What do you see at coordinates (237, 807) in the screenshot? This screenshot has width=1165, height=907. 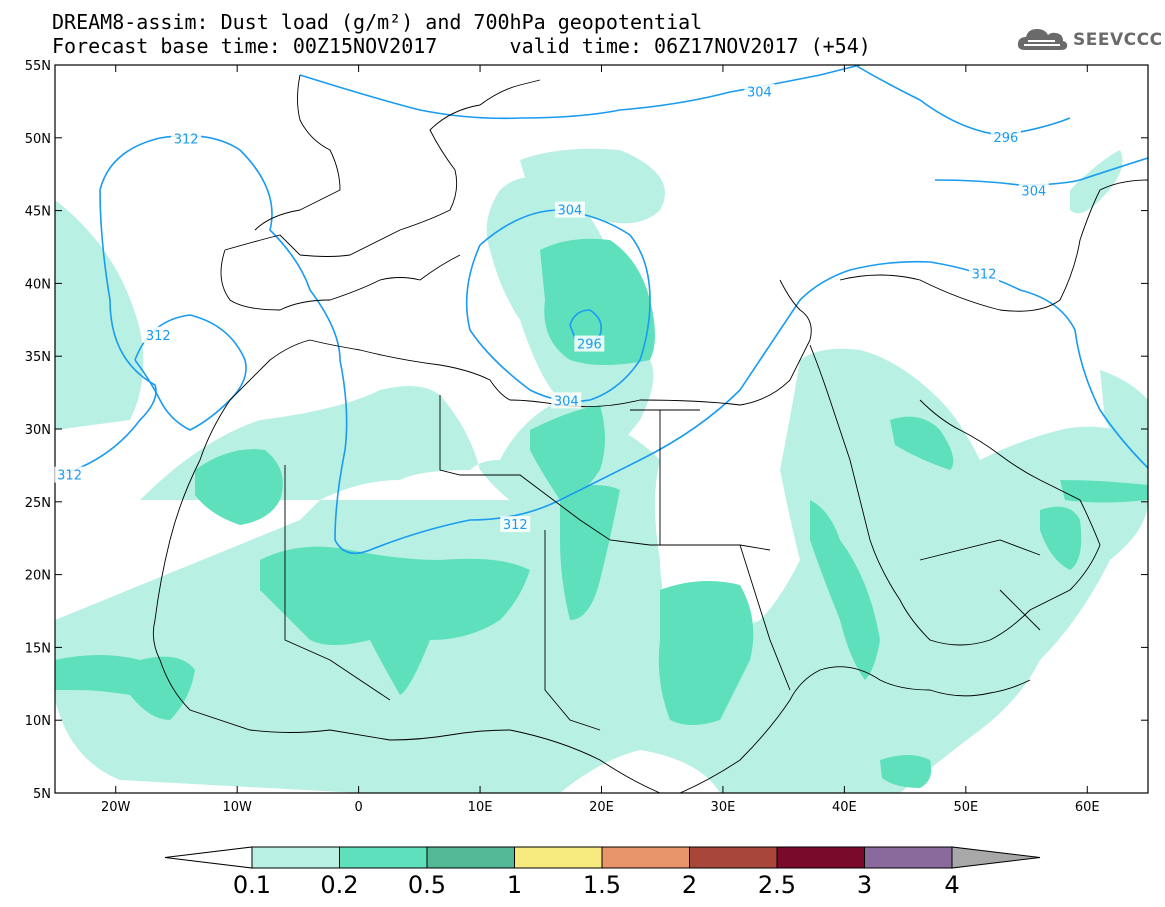 I see `lon-tick-label: 10W` at bounding box center [237, 807].